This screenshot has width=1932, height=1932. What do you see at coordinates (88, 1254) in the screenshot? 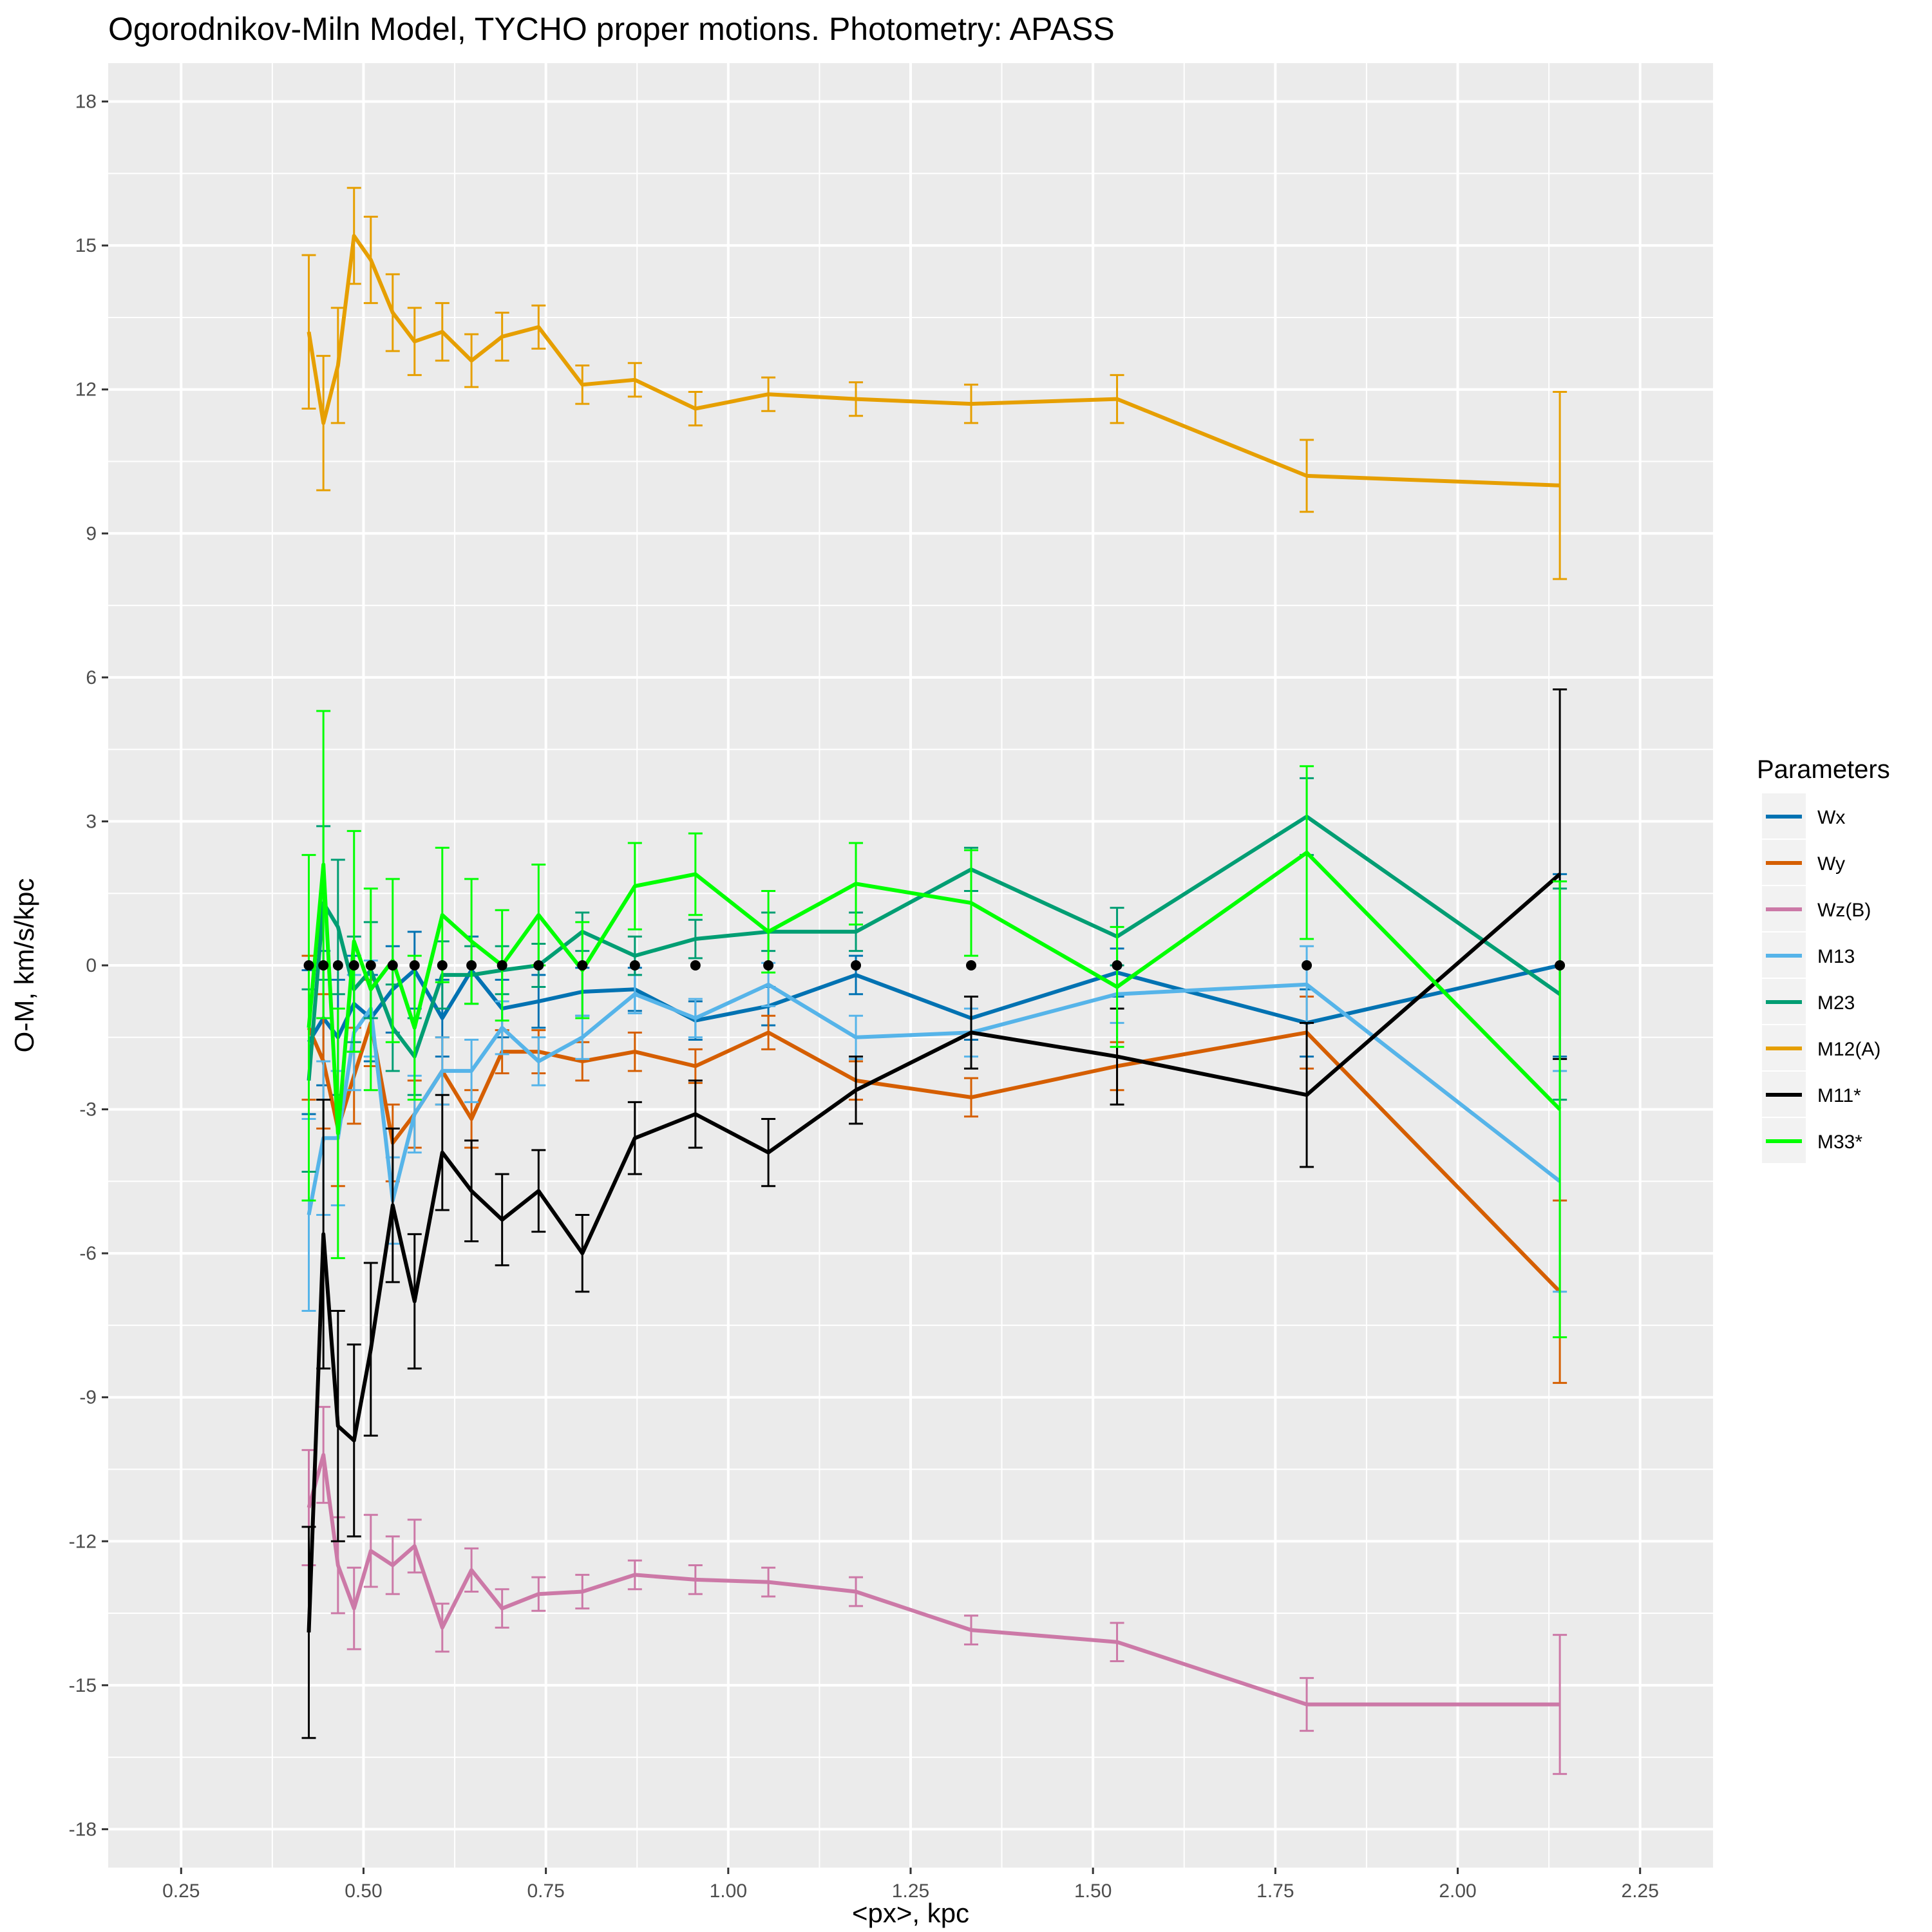
I see `y-tick-label: -6` at bounding box center [88, 1254].